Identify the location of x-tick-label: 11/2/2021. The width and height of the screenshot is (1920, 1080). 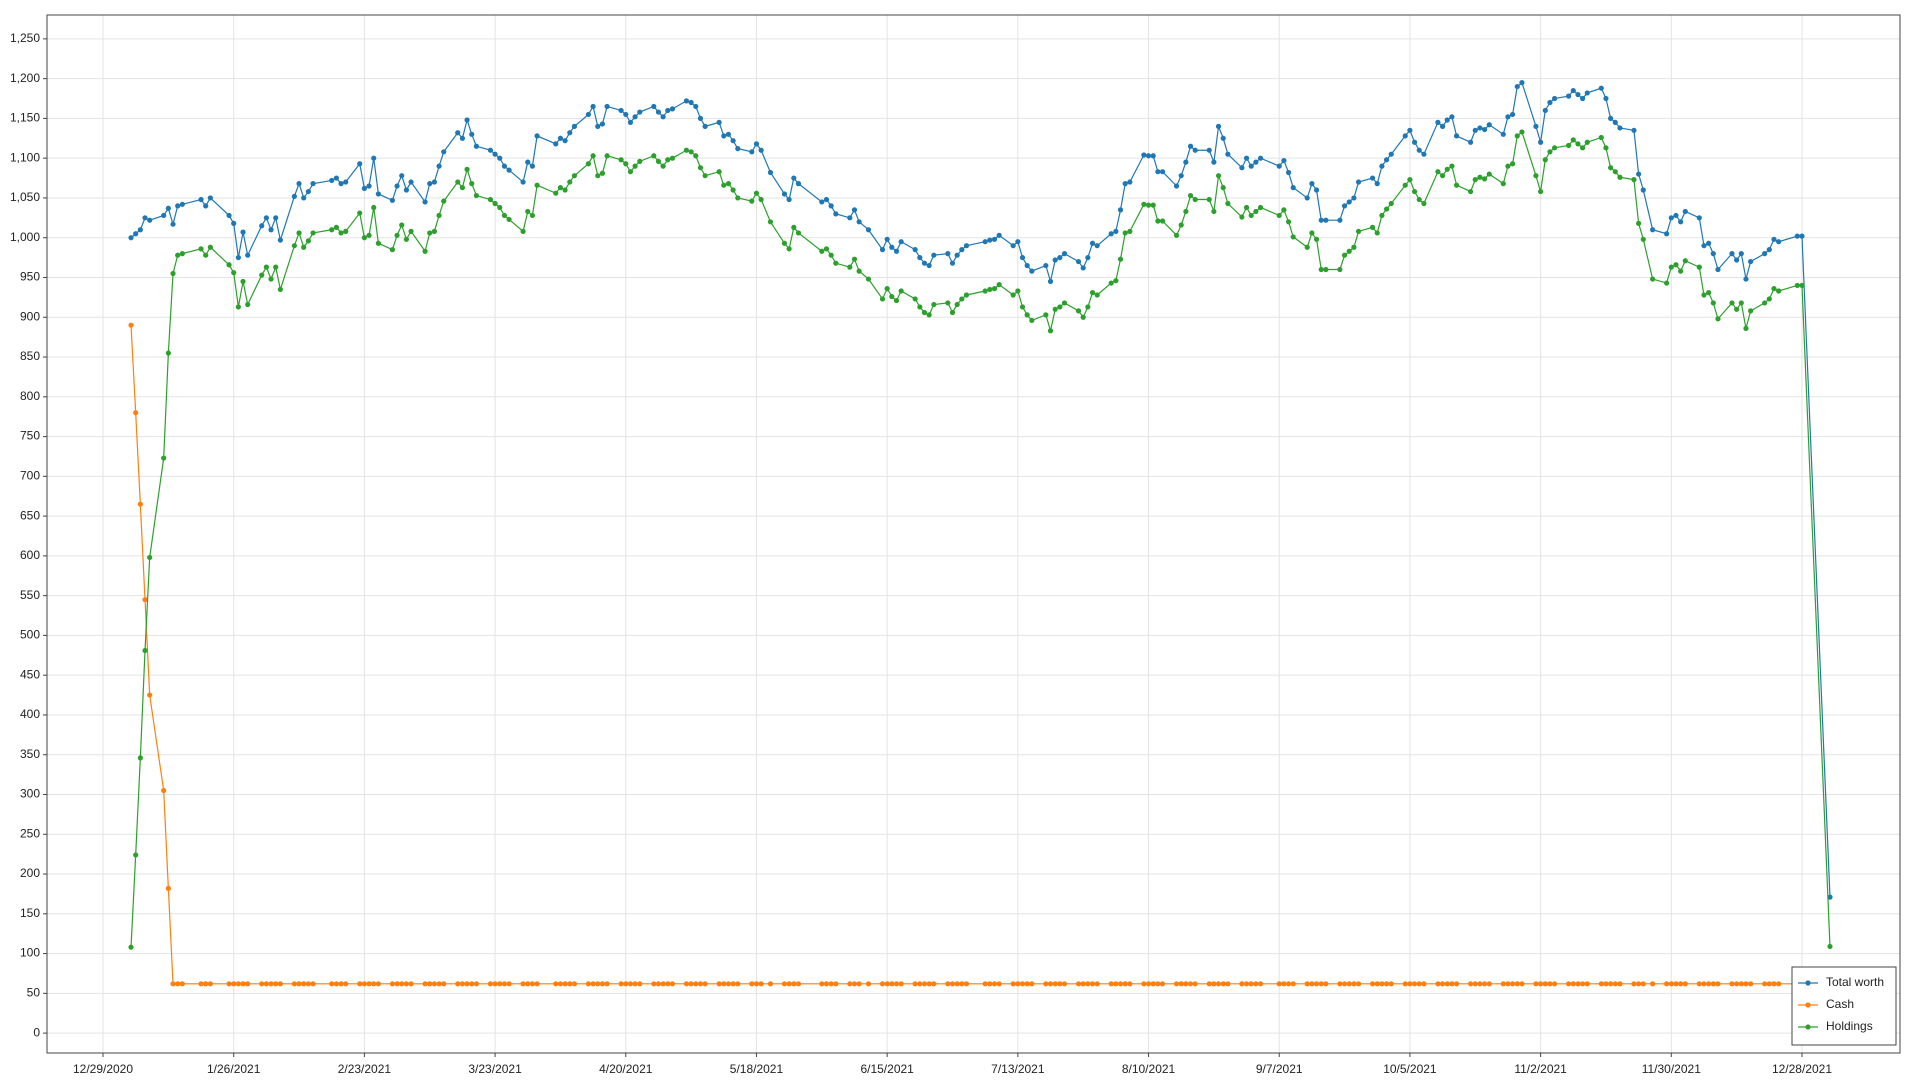
(1540, 1069).